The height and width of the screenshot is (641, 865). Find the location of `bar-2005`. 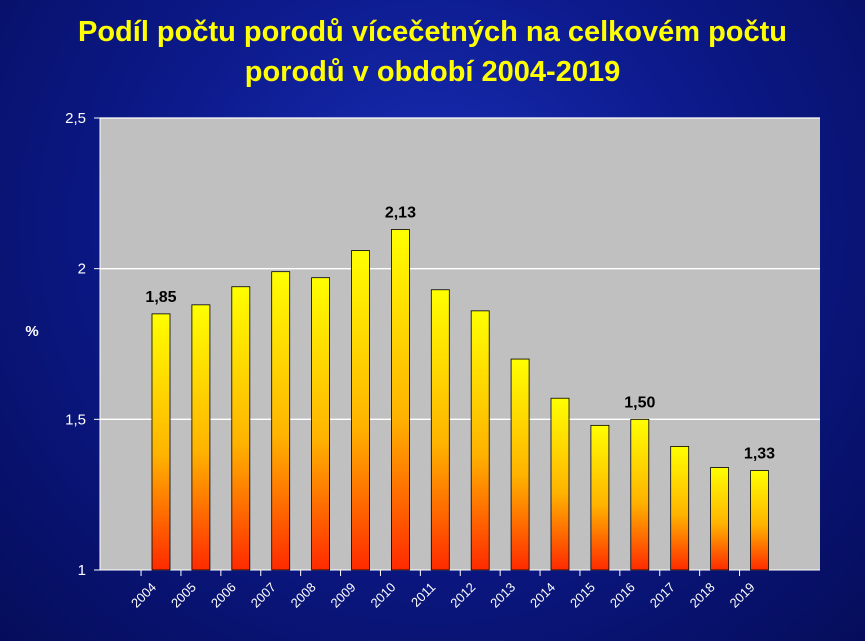

bar-2005 is located at coordinates (201, 437).